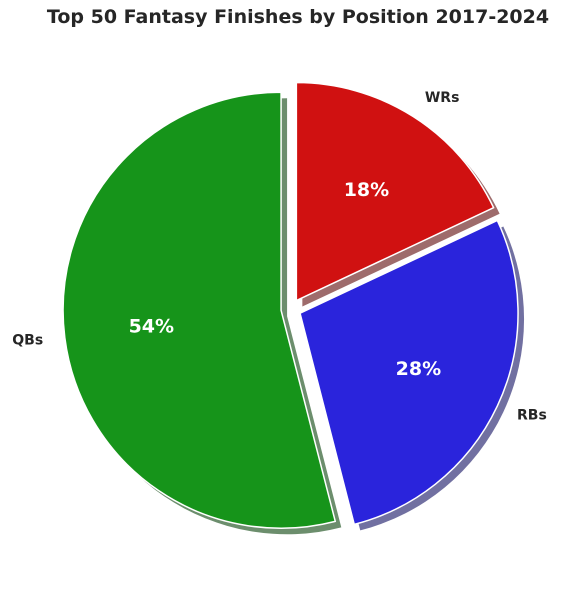 This screenshot has width=580, height=590. What do you see at coordinates (151, 327) in the screenshot?
I see `percent-label-qbs: 54%` at bounding box center [151, 327].